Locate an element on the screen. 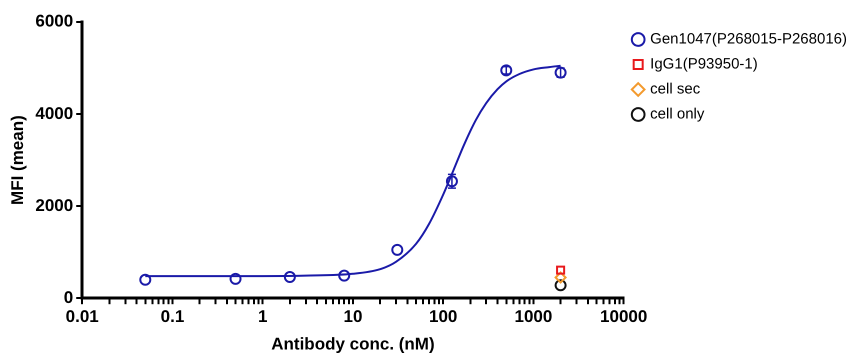 This screenshot has height=363, width=865. legend-label: cell only is located at coordinates (677, 114).